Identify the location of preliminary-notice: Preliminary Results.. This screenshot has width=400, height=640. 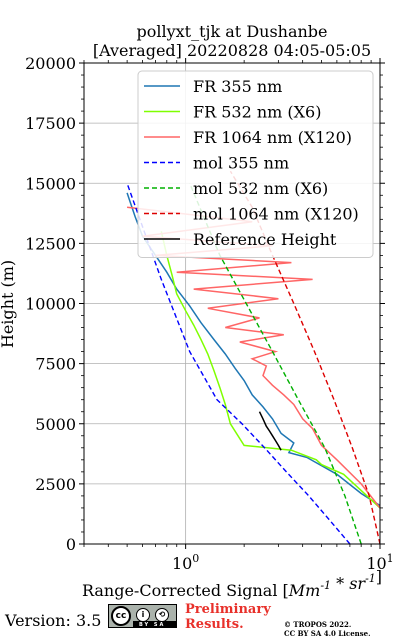
(228, 617).